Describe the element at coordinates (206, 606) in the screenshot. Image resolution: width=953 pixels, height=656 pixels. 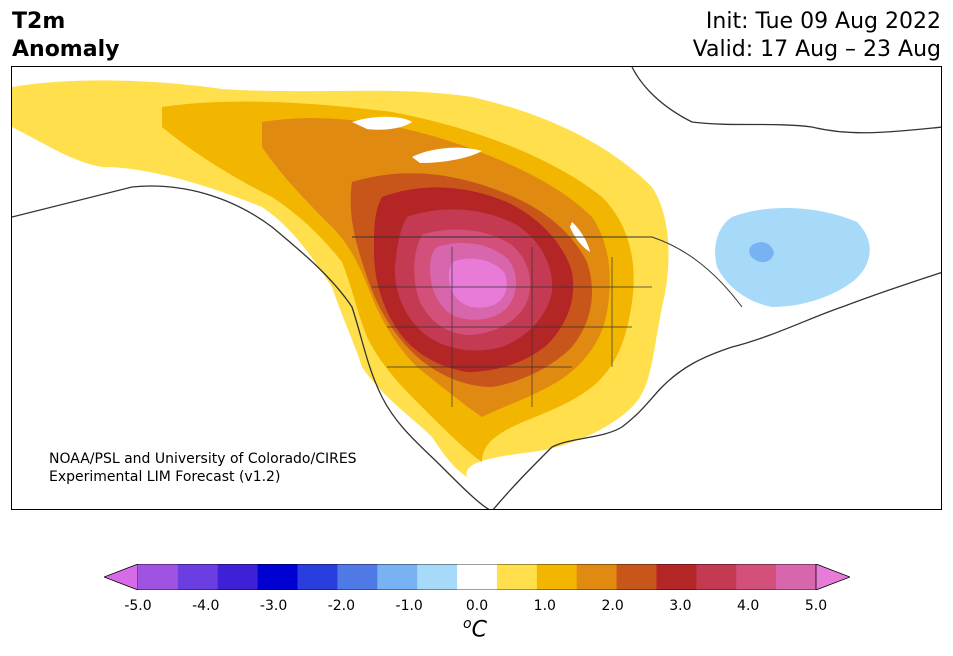
I see `colorbar-tick-label: -4.0` at that location.